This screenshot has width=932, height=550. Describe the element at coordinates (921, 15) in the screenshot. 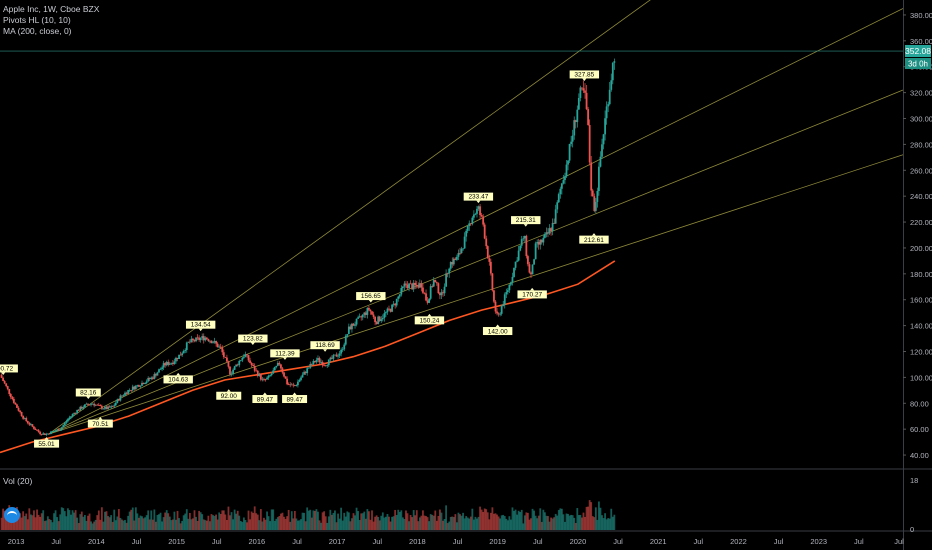

I see `price-tick-label: 380.00` at that location.